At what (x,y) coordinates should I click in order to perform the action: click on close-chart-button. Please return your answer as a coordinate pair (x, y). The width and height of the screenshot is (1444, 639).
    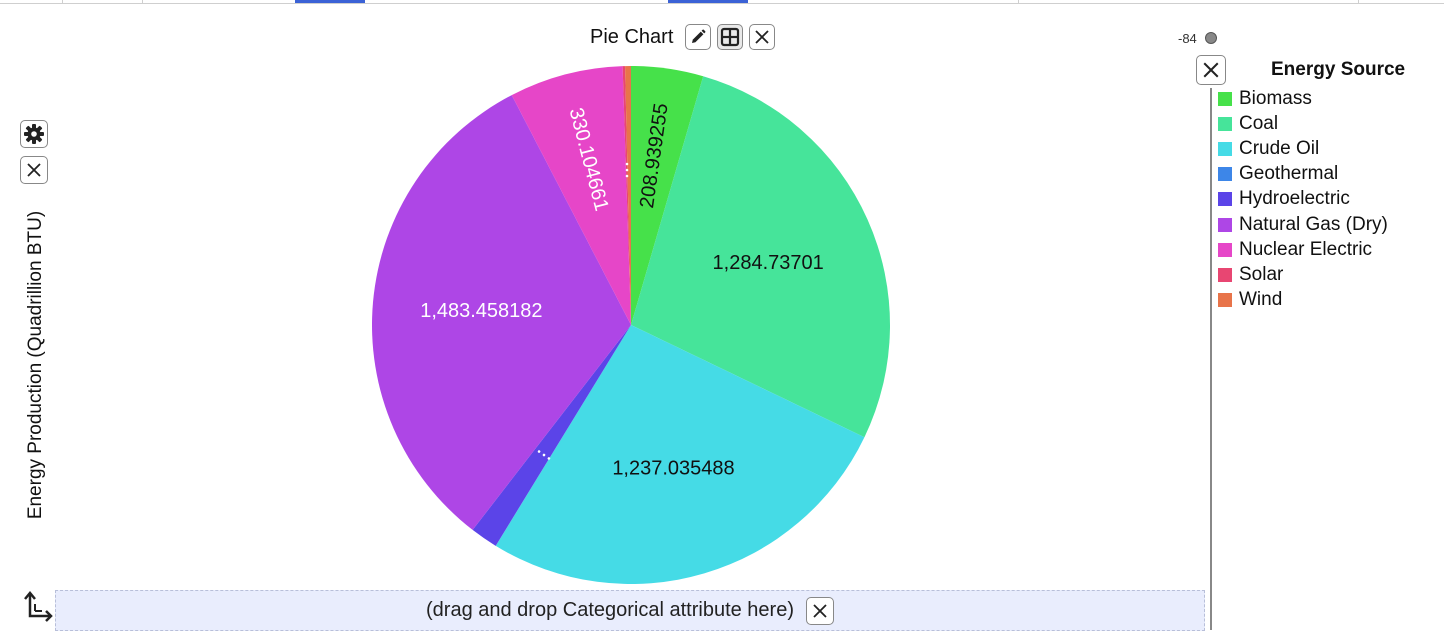
    Looking at the image, I should click on (762, 37).